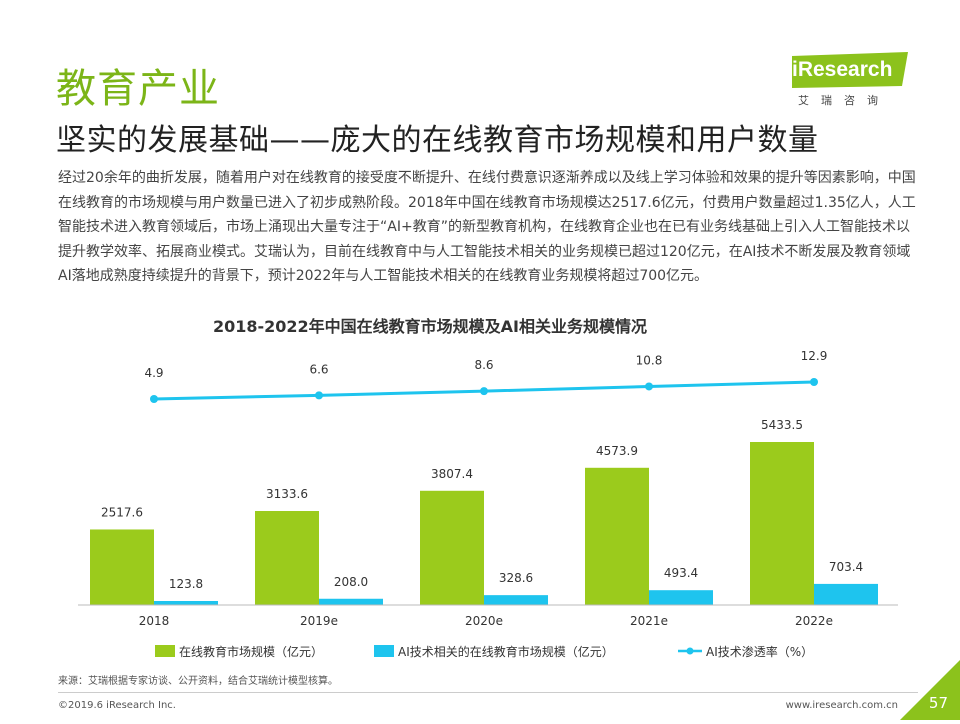 This screenshot has height=724, width=960. Describe the element at coordinates (814, 621) in the screenshot. I see `x-tick-2022e: 2022e` at that location.